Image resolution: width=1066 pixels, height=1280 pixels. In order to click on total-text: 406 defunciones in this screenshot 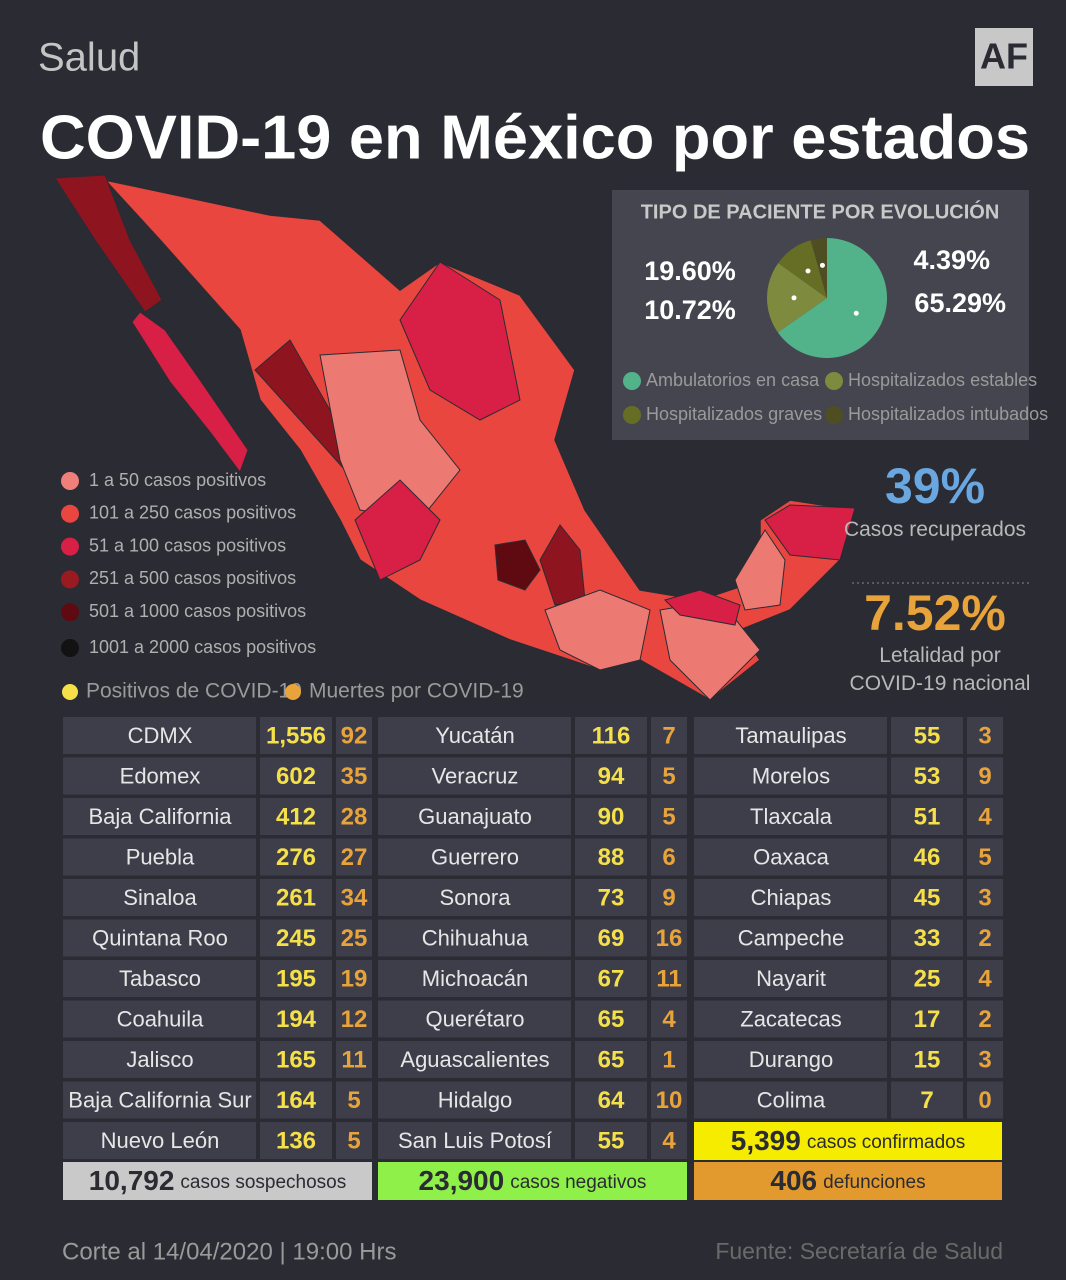, I will do `click(847, 1180)`.